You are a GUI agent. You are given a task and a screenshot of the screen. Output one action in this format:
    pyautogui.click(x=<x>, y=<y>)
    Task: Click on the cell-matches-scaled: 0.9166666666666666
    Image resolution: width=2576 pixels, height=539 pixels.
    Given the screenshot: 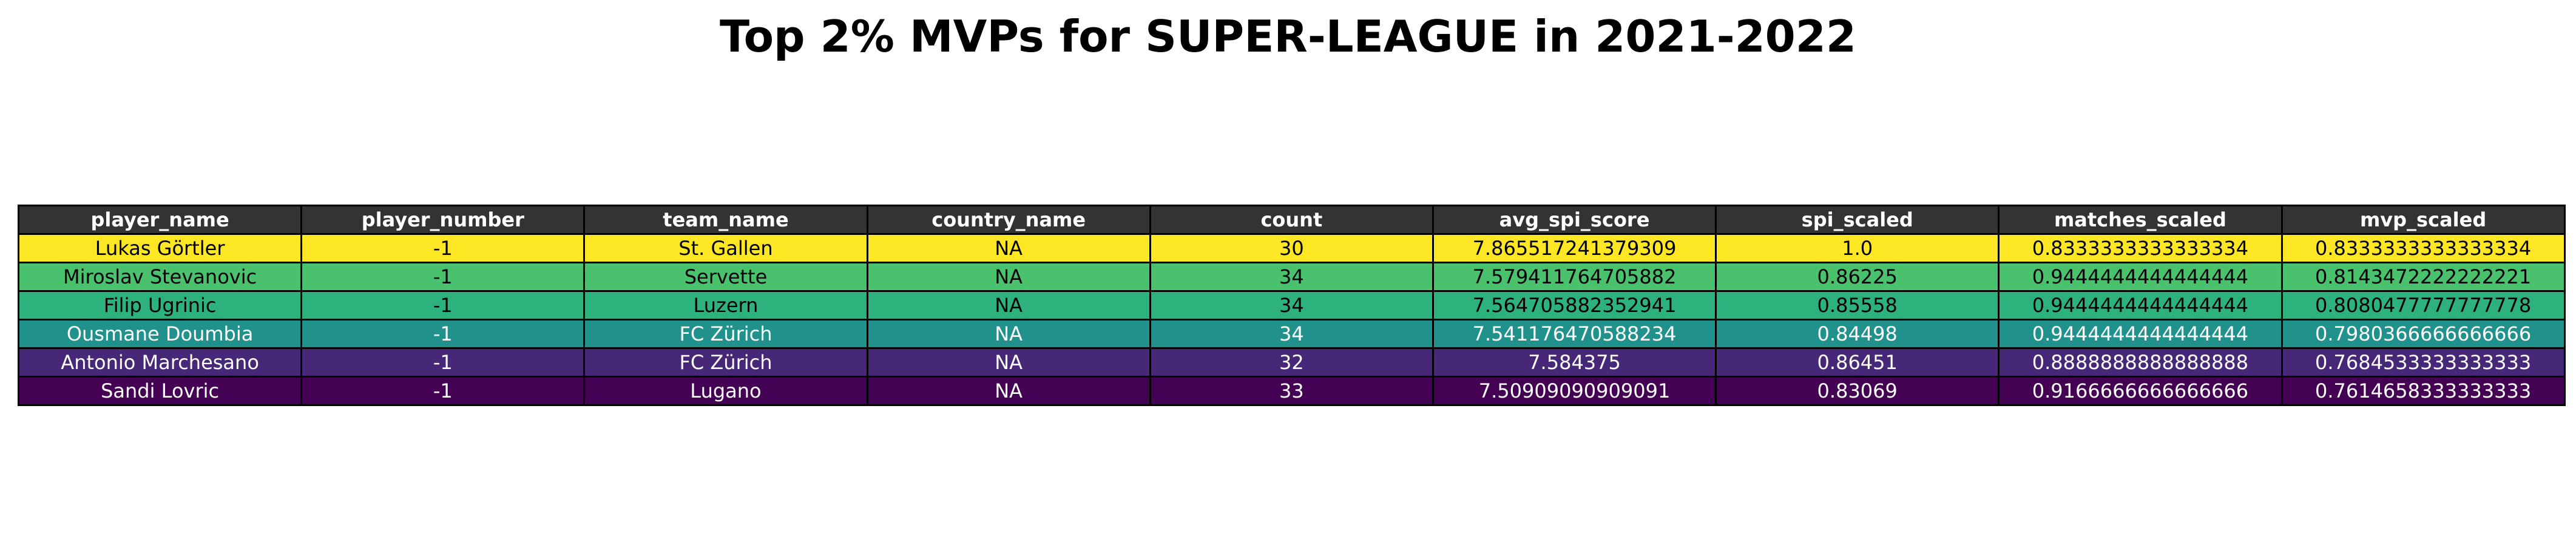 What is the action you would take?
    pyautogui.click(x=2140, y=391)
    